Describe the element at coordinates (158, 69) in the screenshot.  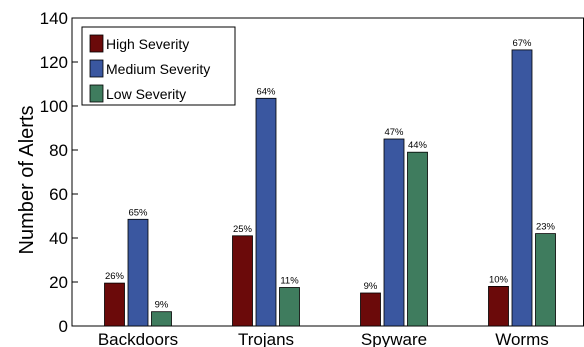
I see `legend-entry: Medium Severity` at that location.